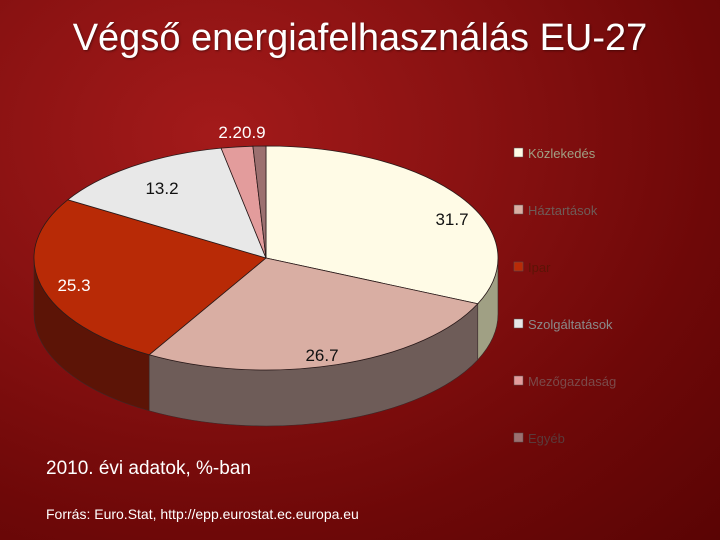 This screenshot has width=720, height=540. What do you see at coordinates (321, 355) in the screenshot?
I see `data-label-1: 26.7` at bounding box center [321, 355].